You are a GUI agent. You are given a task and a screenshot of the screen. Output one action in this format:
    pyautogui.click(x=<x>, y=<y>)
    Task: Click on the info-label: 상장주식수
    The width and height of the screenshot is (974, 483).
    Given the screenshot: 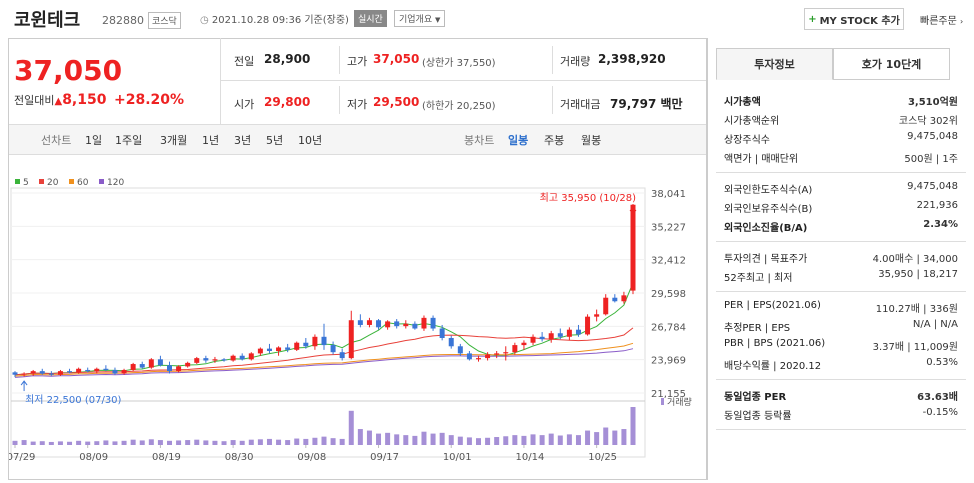 What is the action you would take?
    pyautogui.click(x=747, y=140)
    